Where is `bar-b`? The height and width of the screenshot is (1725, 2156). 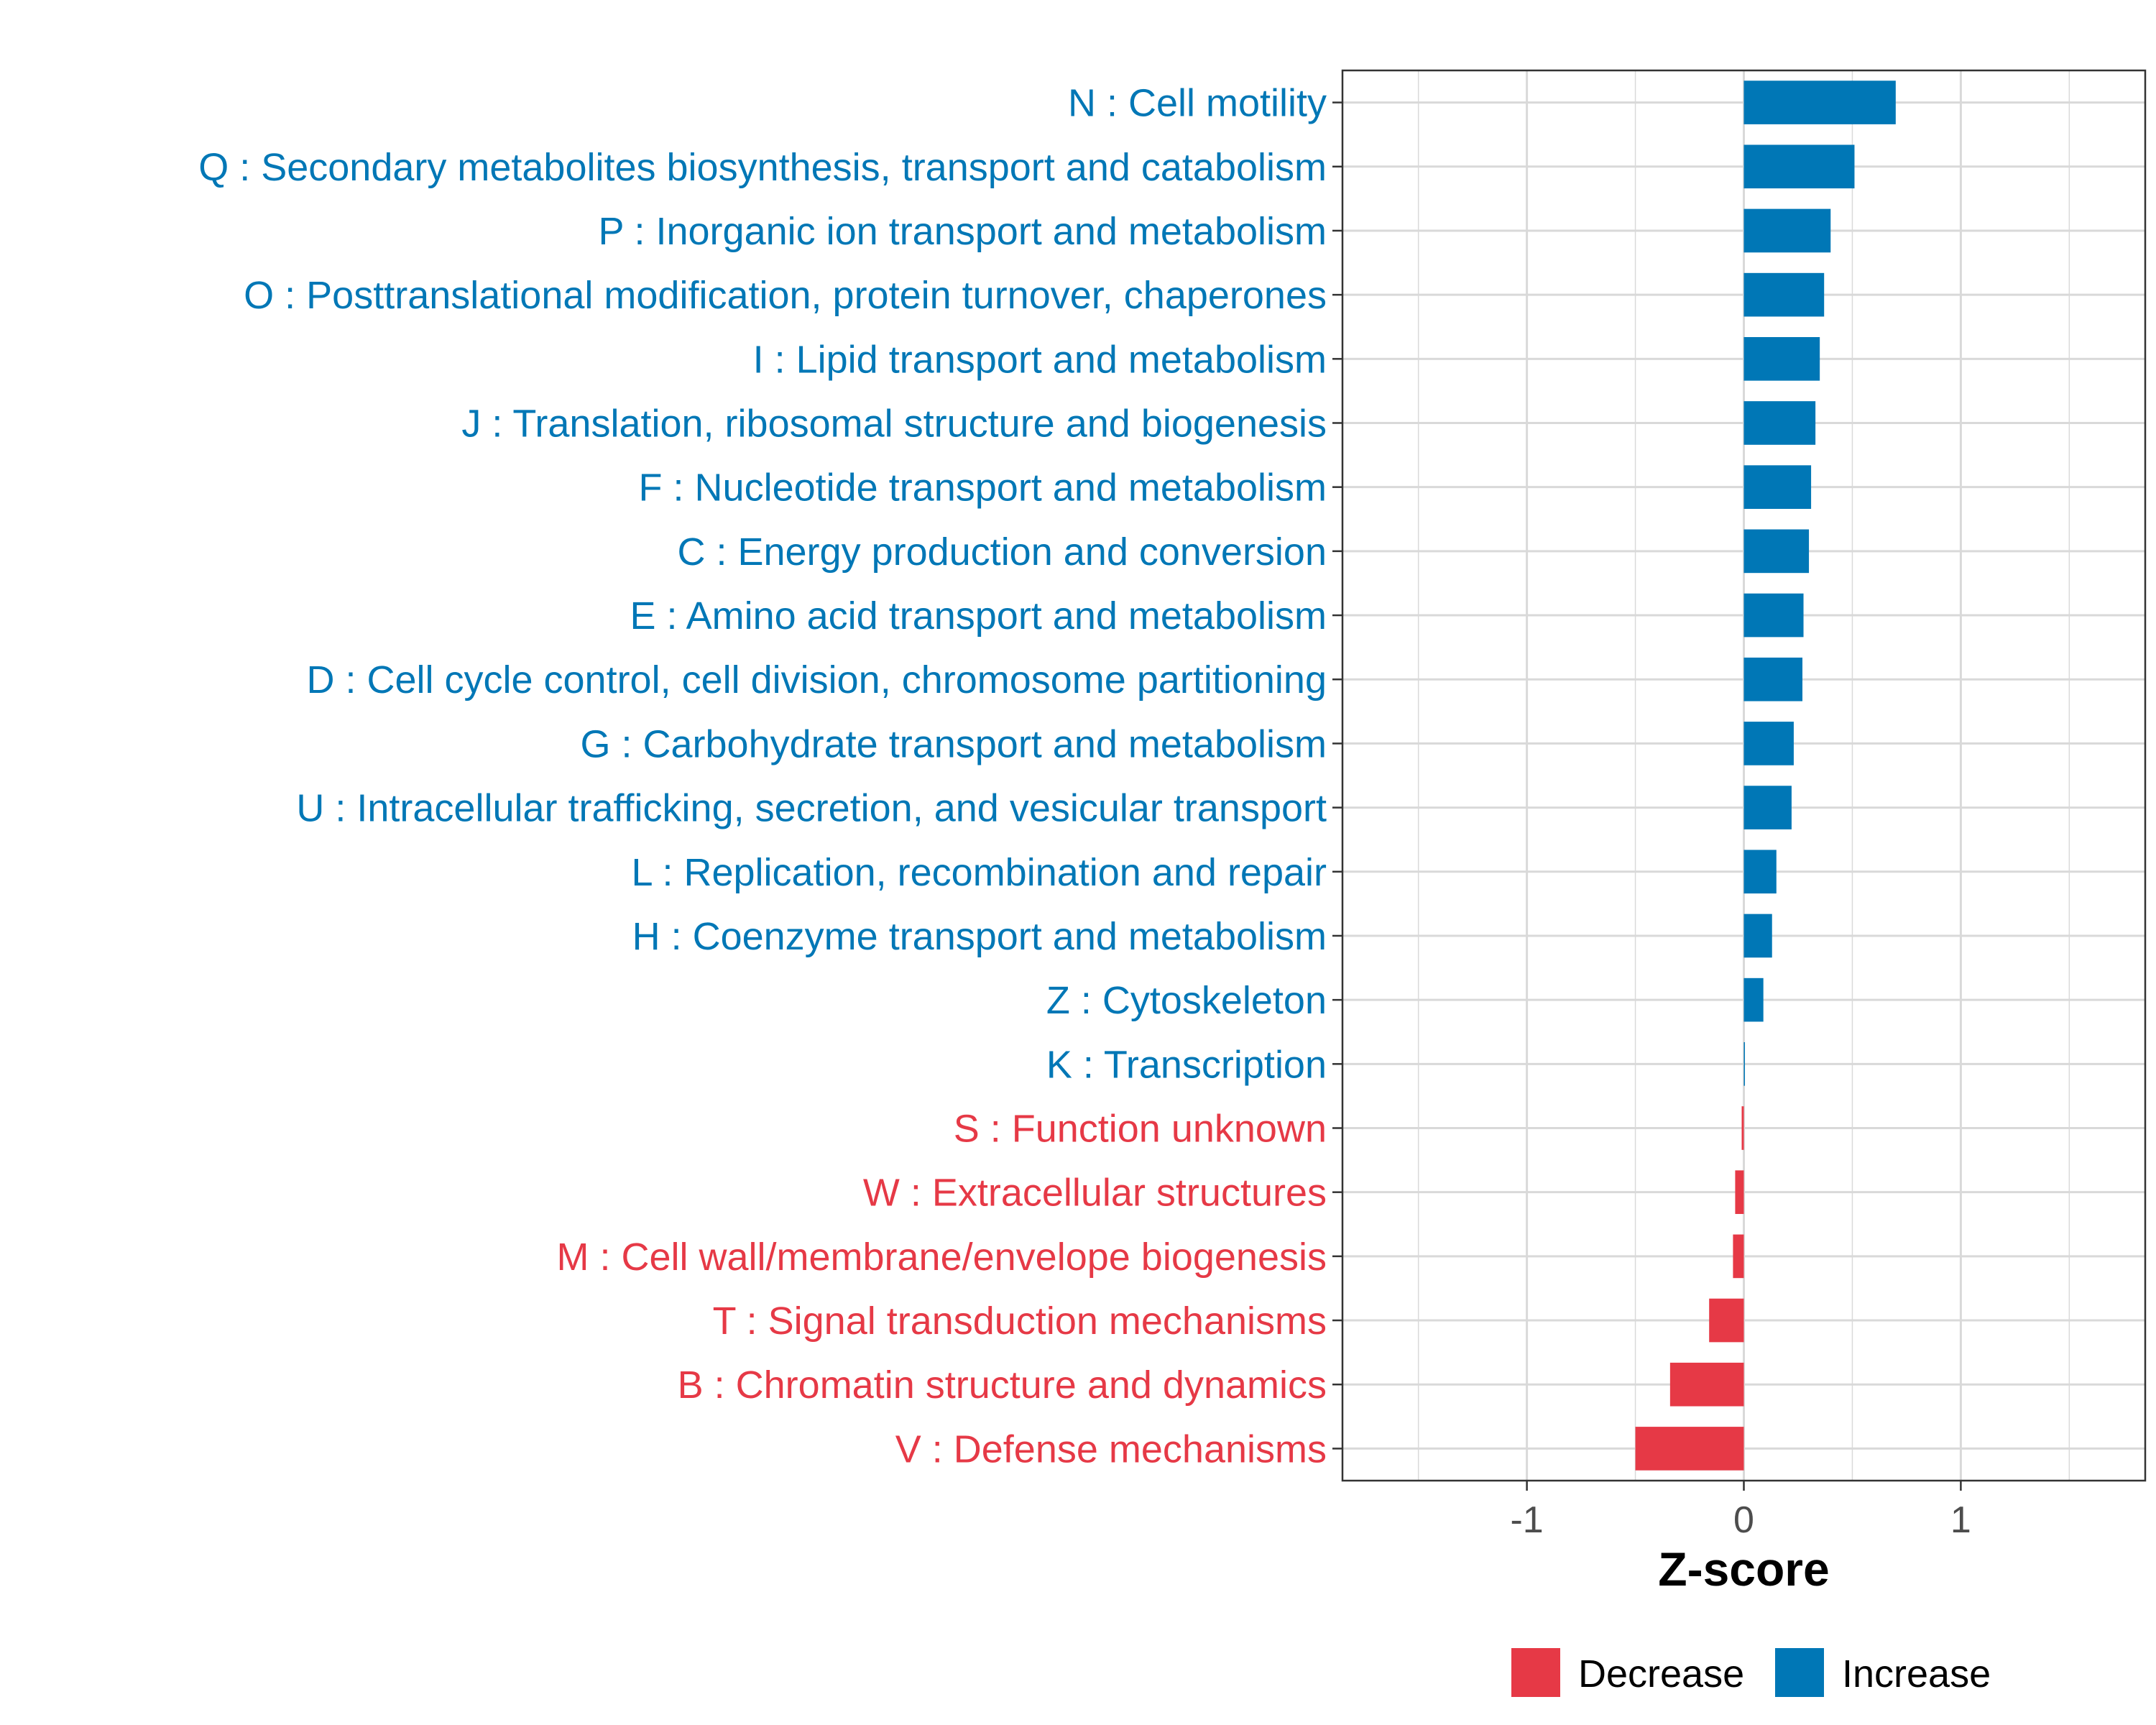
bar-b is located at coordinates (1706, 1384).